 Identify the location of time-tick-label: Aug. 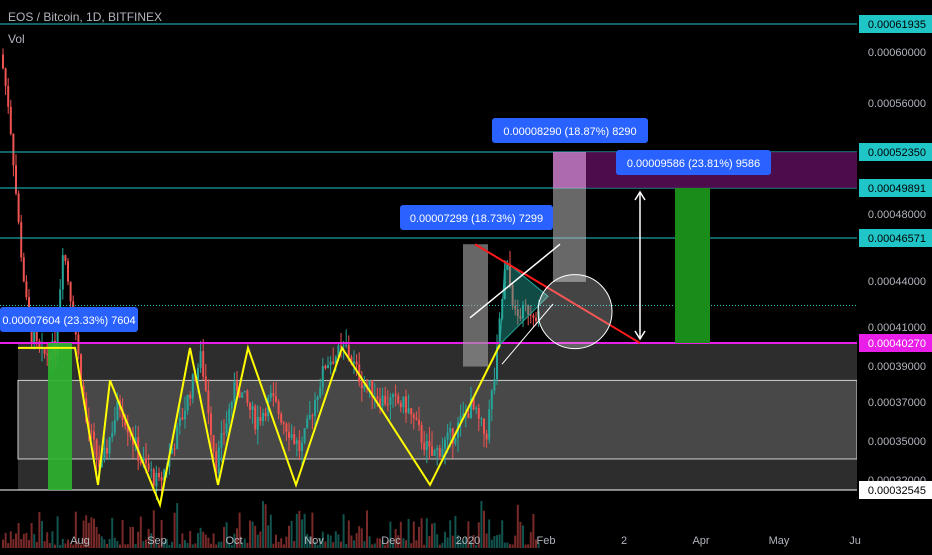
(80, 541).